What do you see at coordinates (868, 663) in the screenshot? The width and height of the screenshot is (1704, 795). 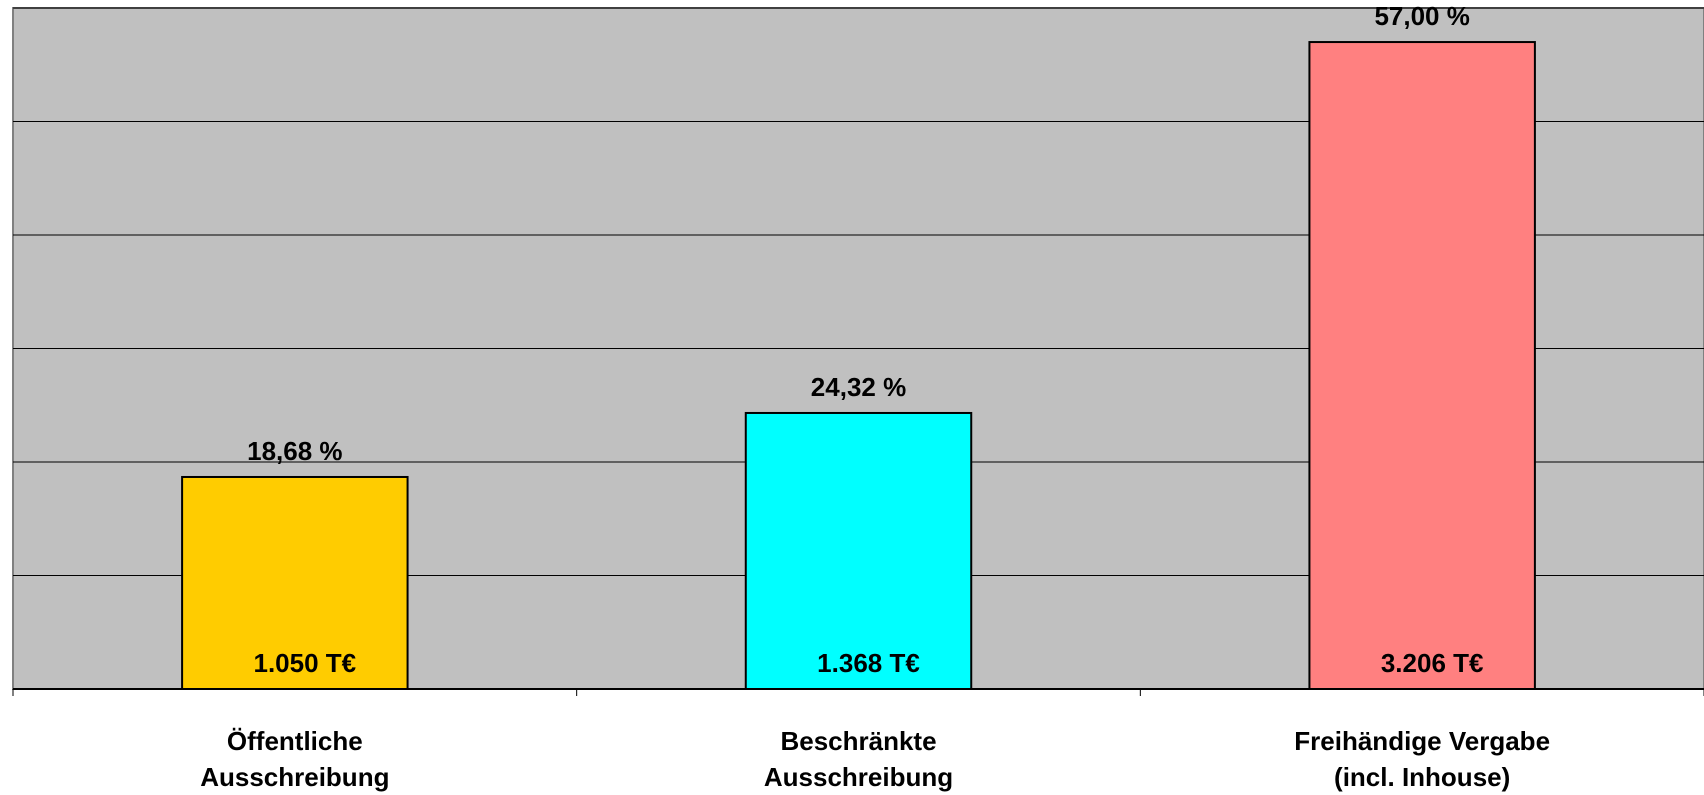 I see `amount-label: 1.368 T€` at bounding box center [868, 663].